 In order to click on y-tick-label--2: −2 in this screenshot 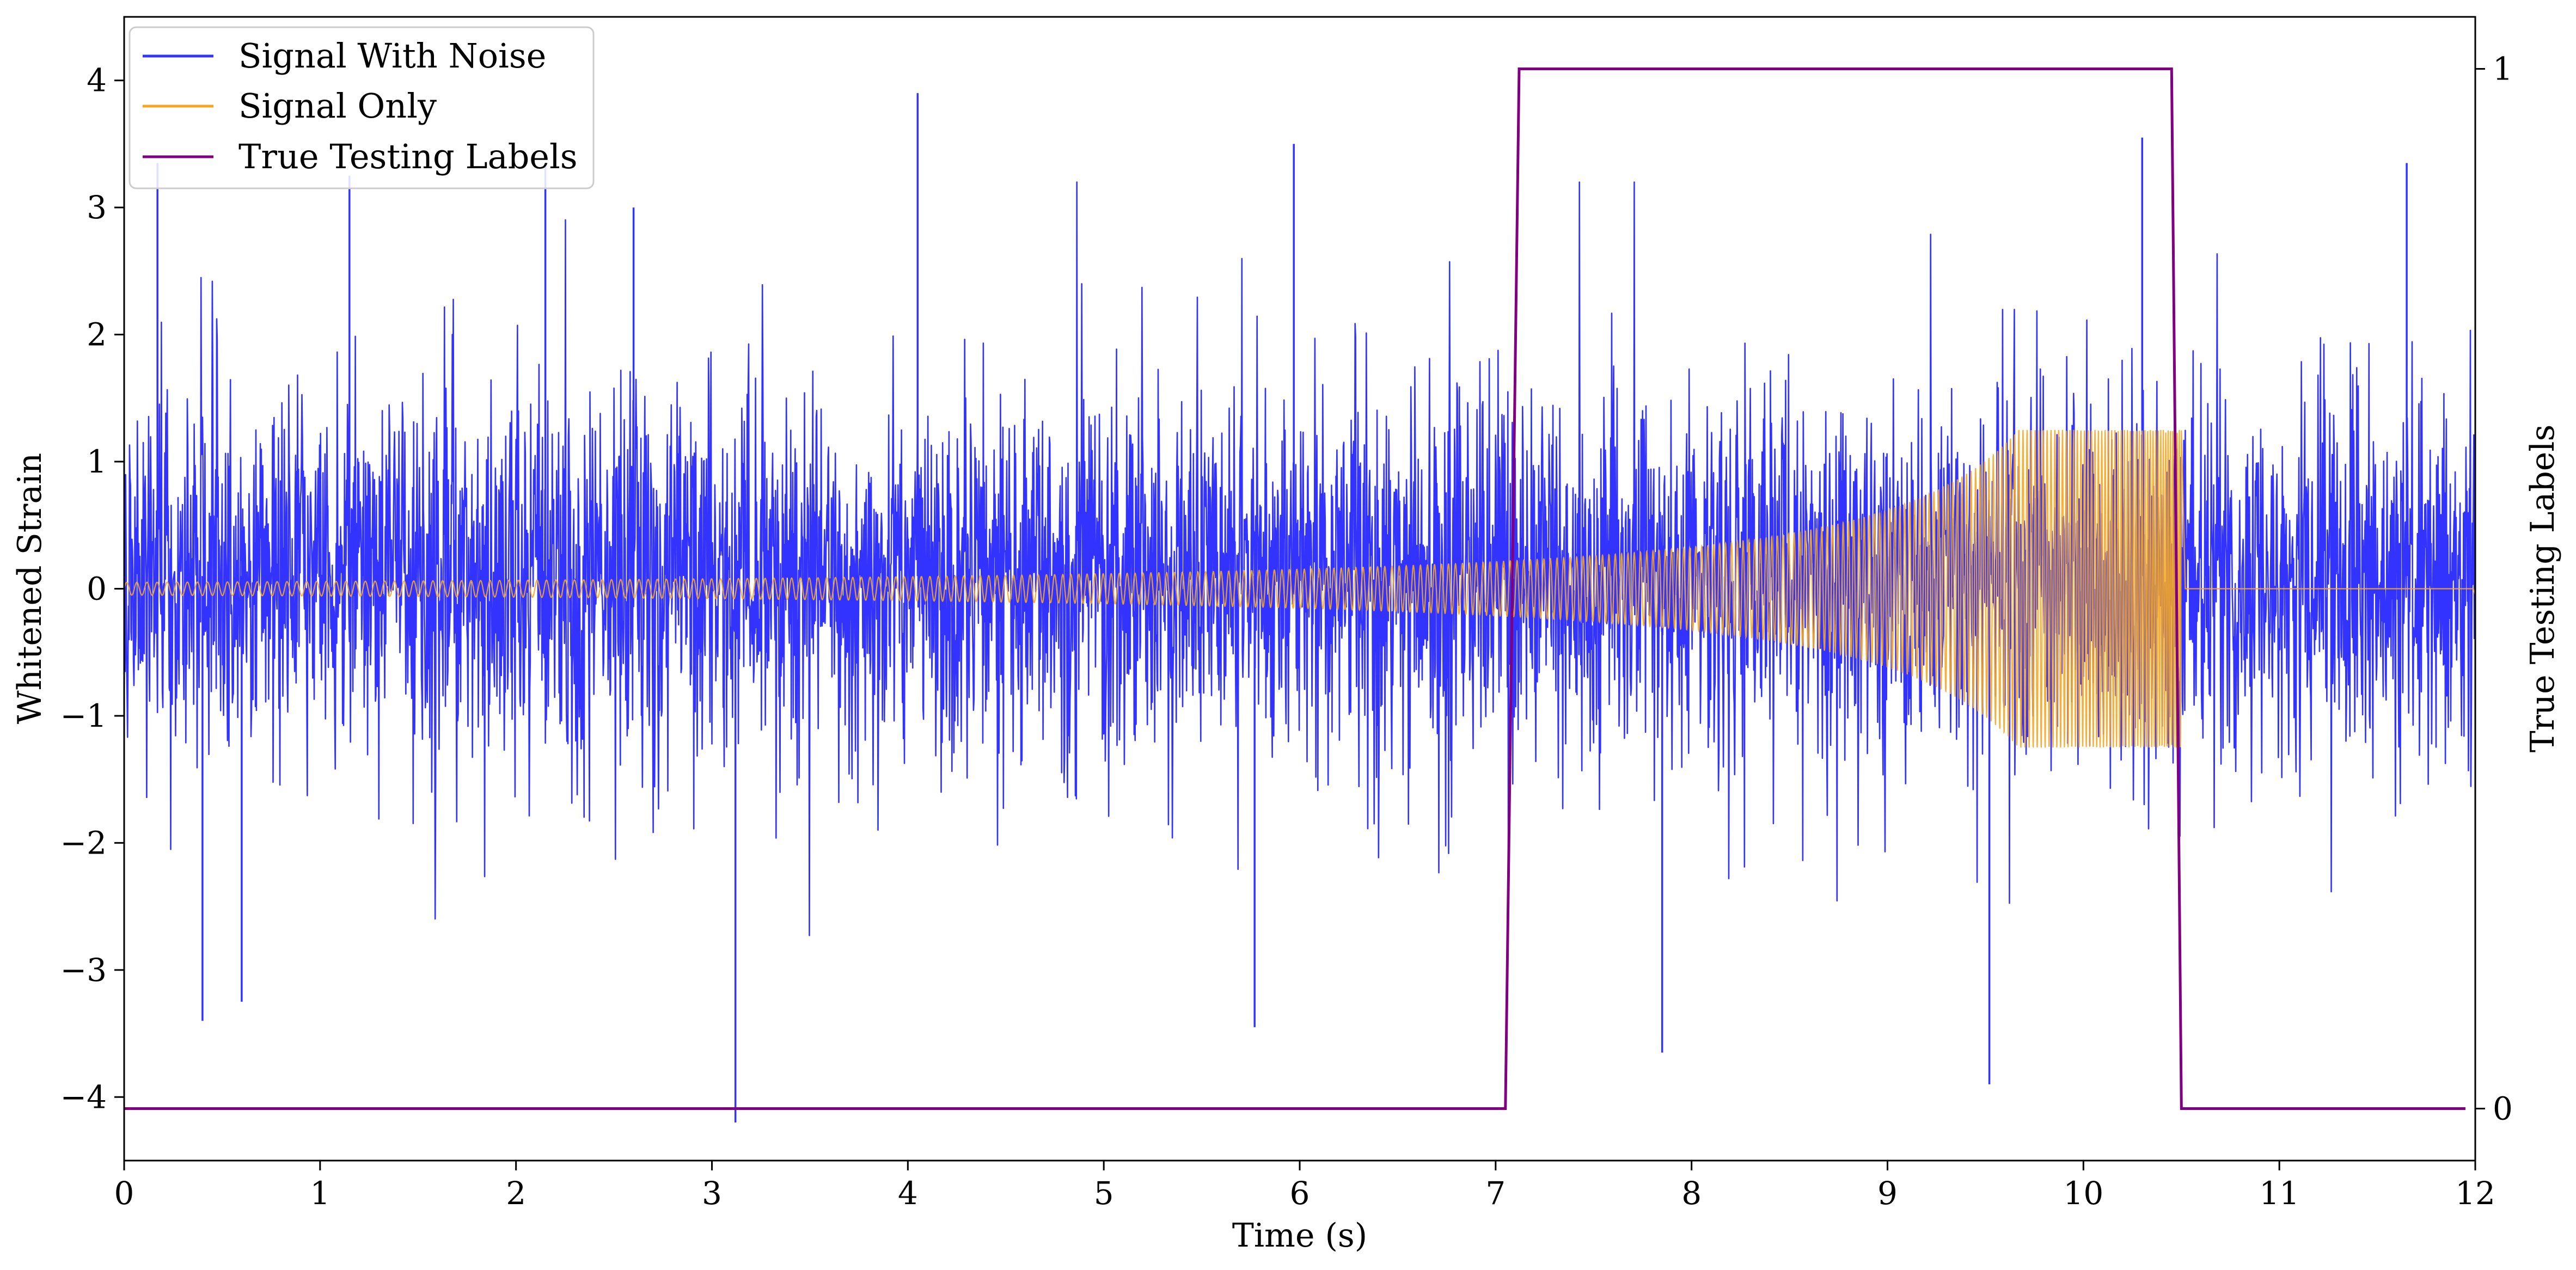, I will do `click(83, 842)`.